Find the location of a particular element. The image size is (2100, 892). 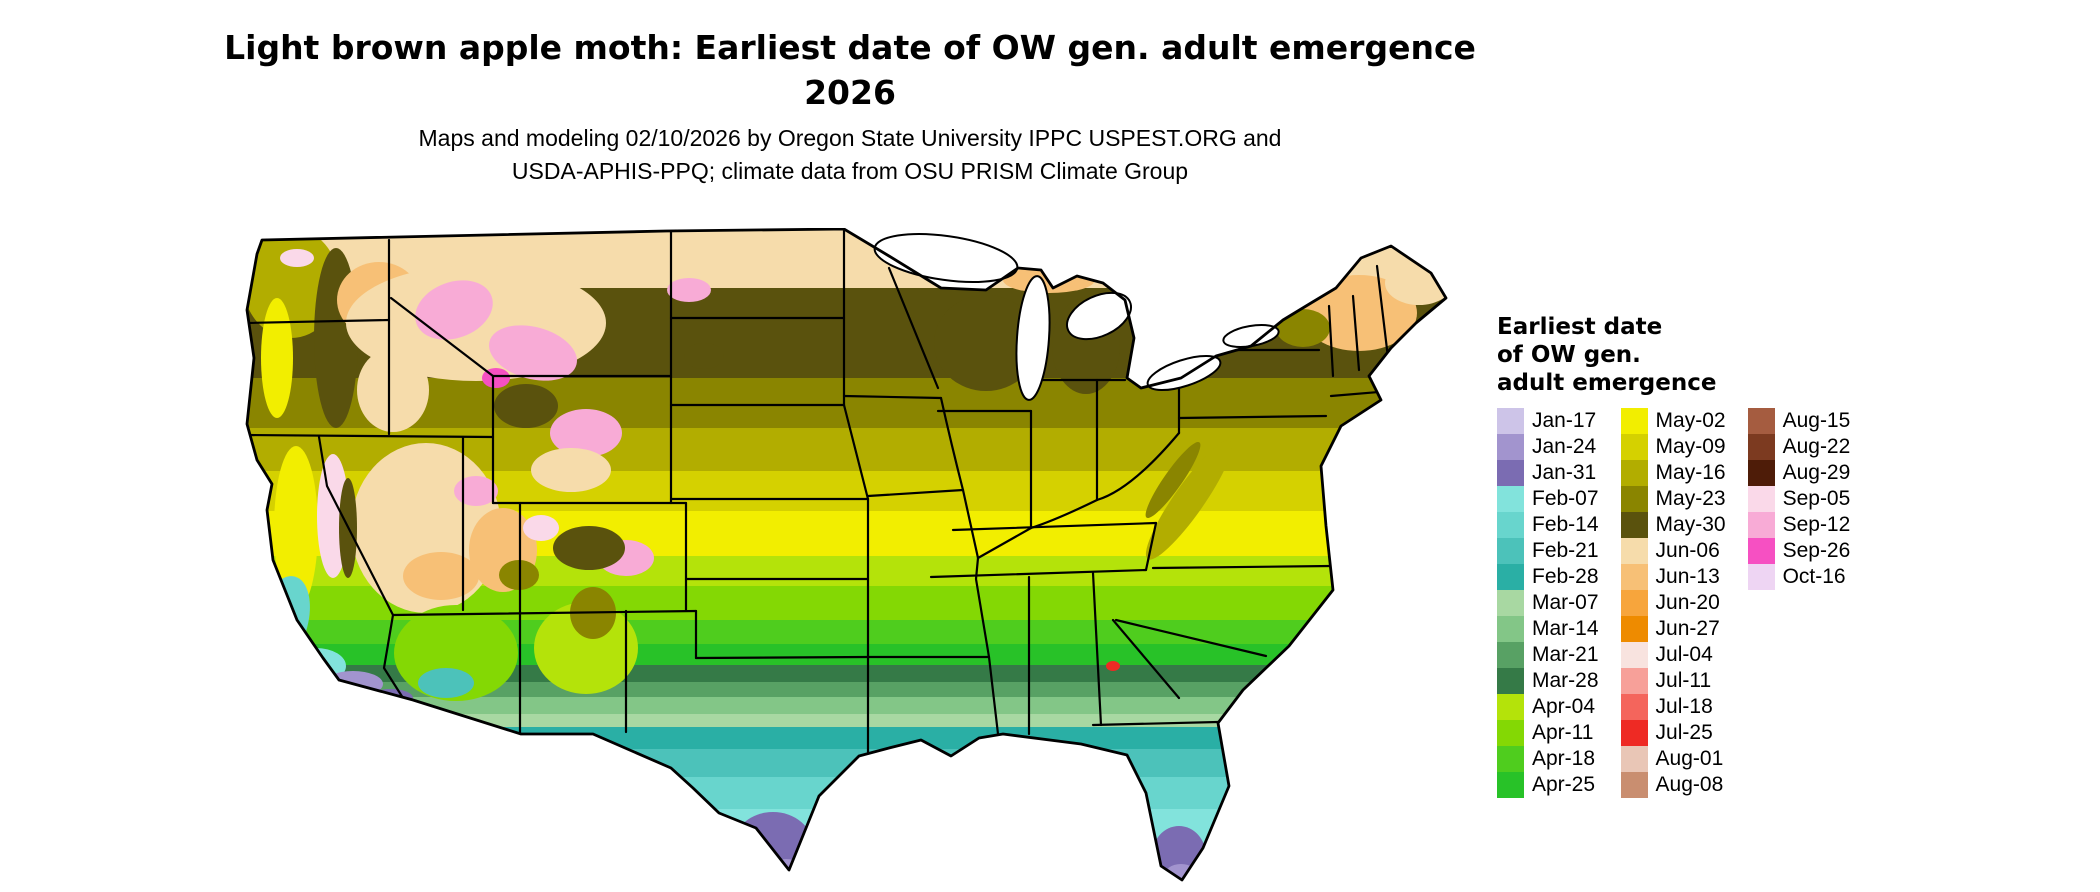

legend-entry: Aug-22 is located at coordinates (1799, 447).